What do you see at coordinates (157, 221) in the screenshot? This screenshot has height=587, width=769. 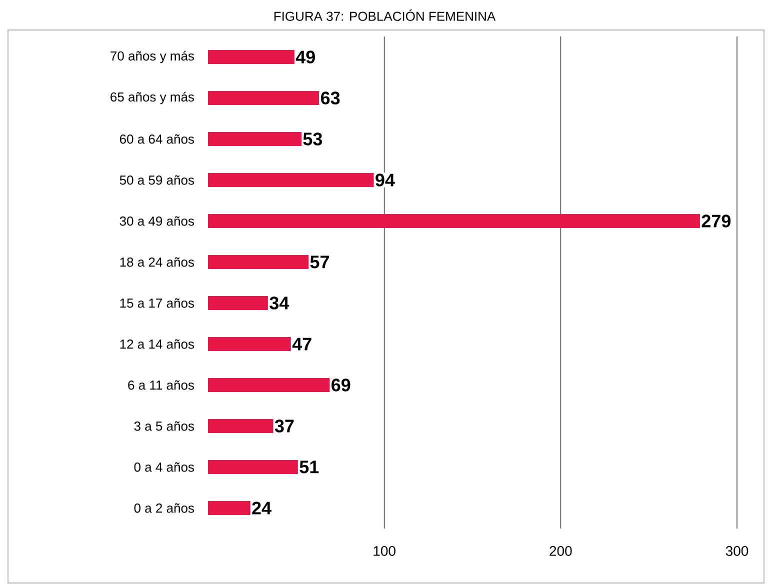 I see `y-tick-label: 30 a 49 años` at bounding box center [157, 221].